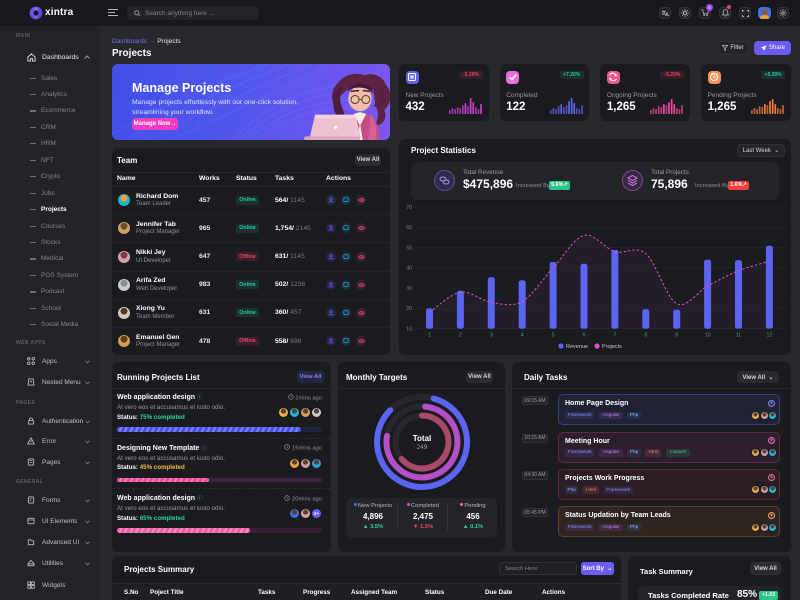 The image size is (800, 600). What do you see at coordinates (491, 336) in the screenshot?
I see `svg-text: 3` at bounding box center [491, 336].